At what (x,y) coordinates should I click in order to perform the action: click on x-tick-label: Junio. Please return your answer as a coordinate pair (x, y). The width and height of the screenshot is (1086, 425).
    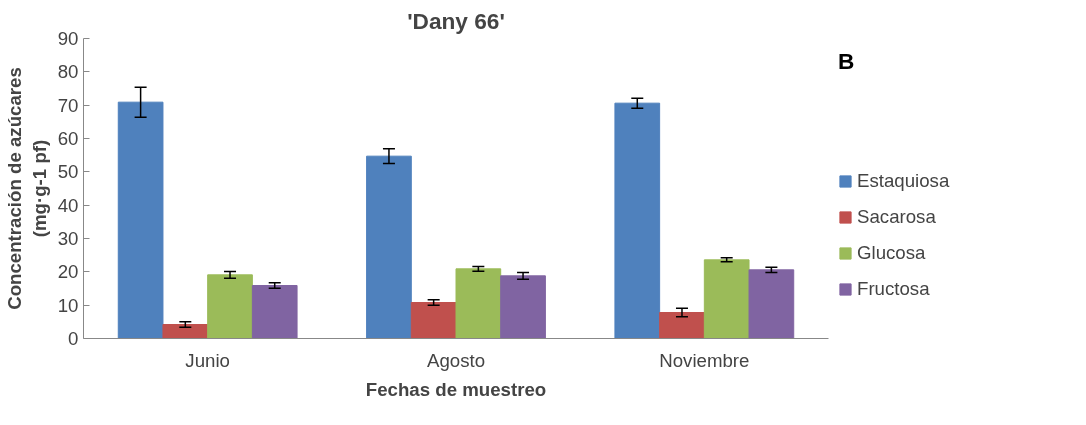
    Looking at the image, I should click on (207, 360).